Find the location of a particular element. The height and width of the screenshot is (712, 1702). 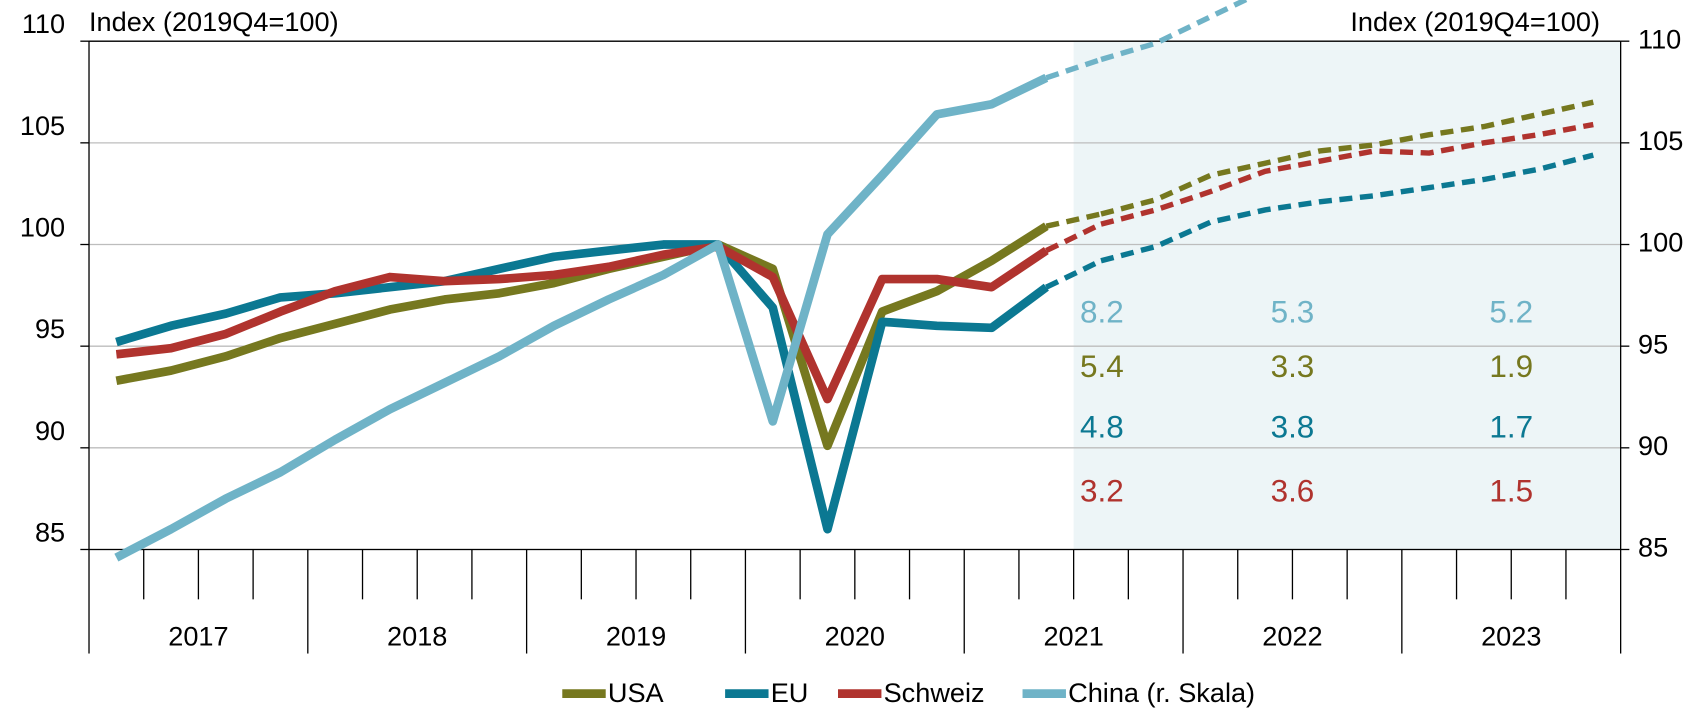

growth-label: 3.2 is located at coordinates (1102, 490).